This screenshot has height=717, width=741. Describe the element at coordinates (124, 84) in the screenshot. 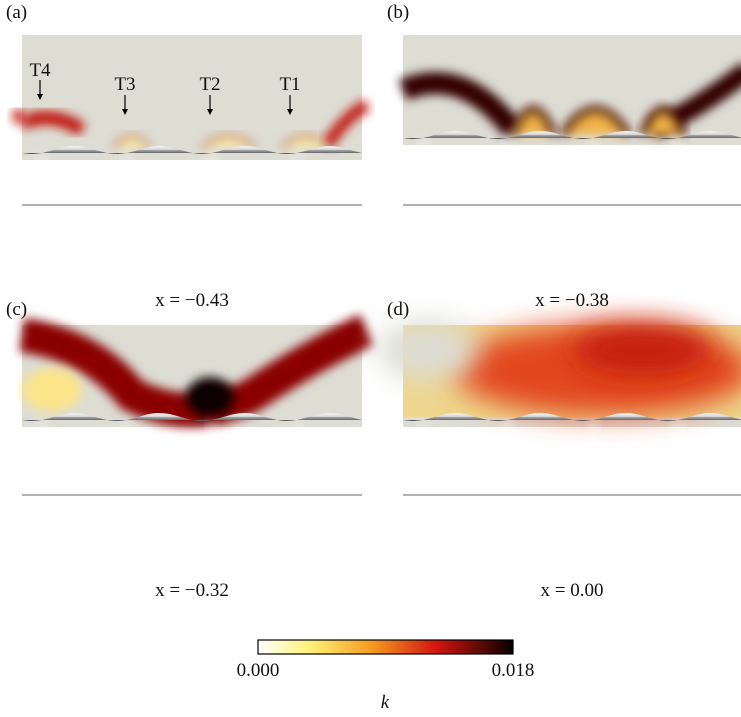

I see `annotation: T3` at that location.